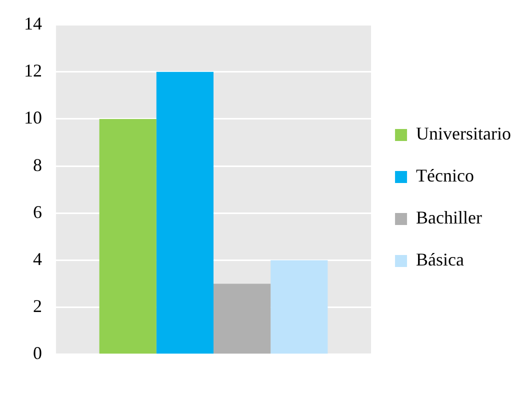 This screenshot has height=402, width=521. I want to click on y-tick-label: 10, so click(33, 118).